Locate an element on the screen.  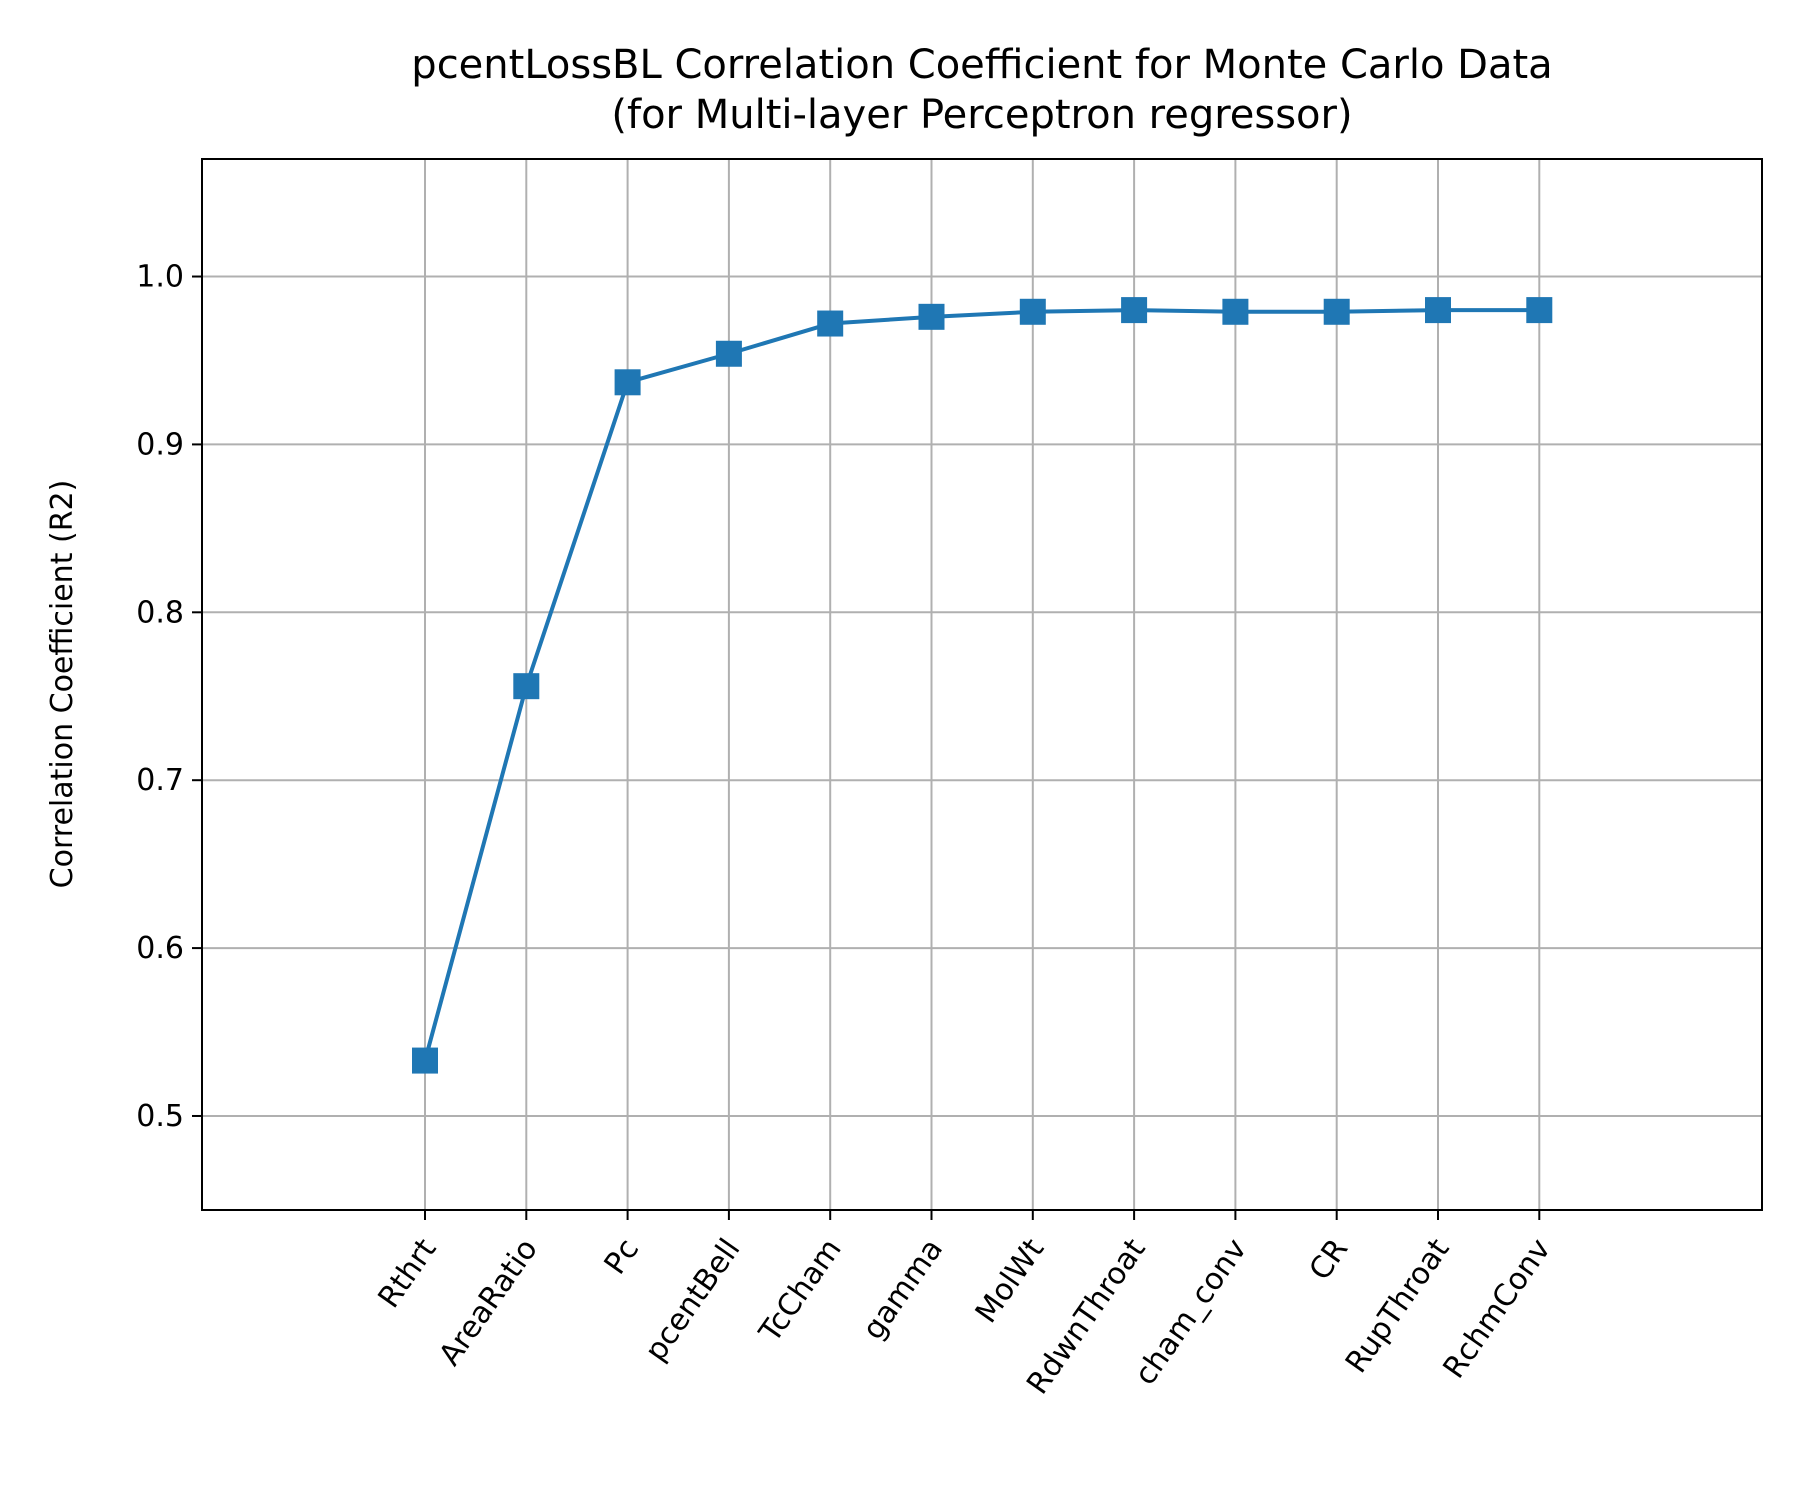
y-axis-ticks: 0.5 0.6 0.7 0.8 0.9 1.0 is located at coordinates (169, 697).